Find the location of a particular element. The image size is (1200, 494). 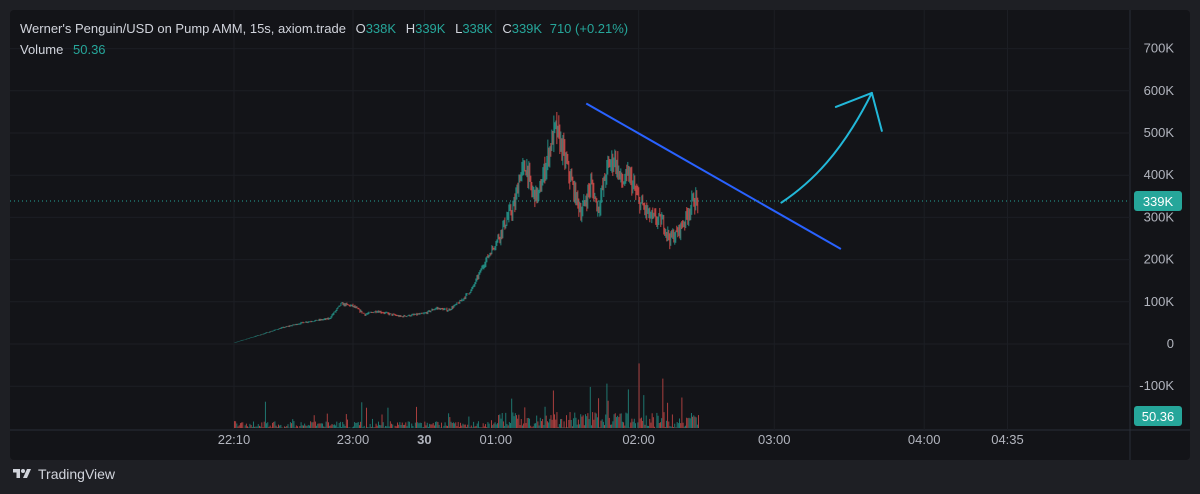

x-tick-label: 04:35 is located at coordinates (1007, 439).